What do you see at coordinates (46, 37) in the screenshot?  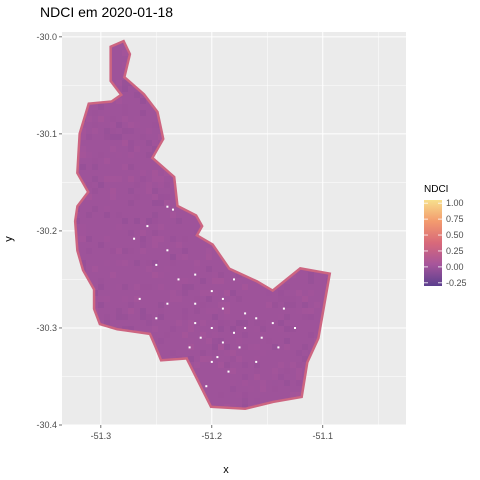 I see `y-tick-label: -30.0` at bounding box center [46, 37].